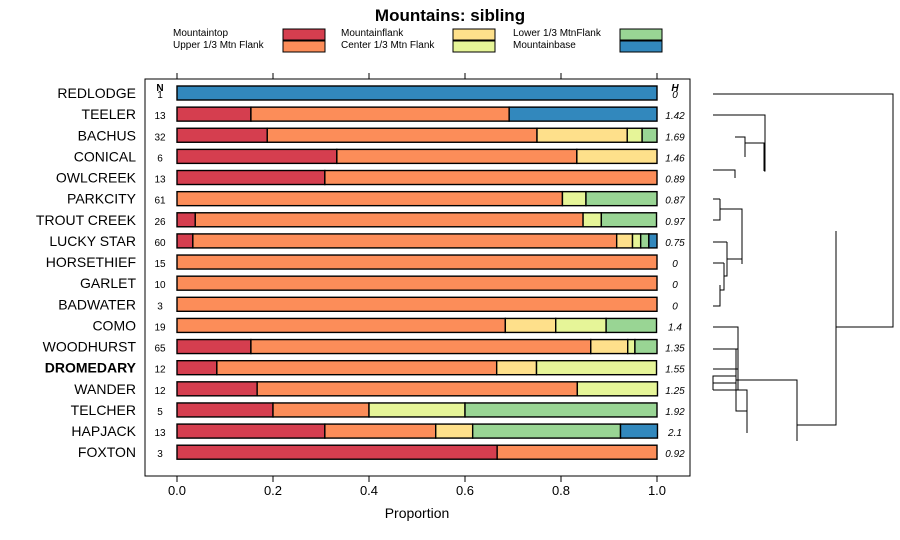 Image resolution: width=900 pixels, height=540 pixels. I want to click on row-wander: WANDER 12 1.25, so click(379, 389).